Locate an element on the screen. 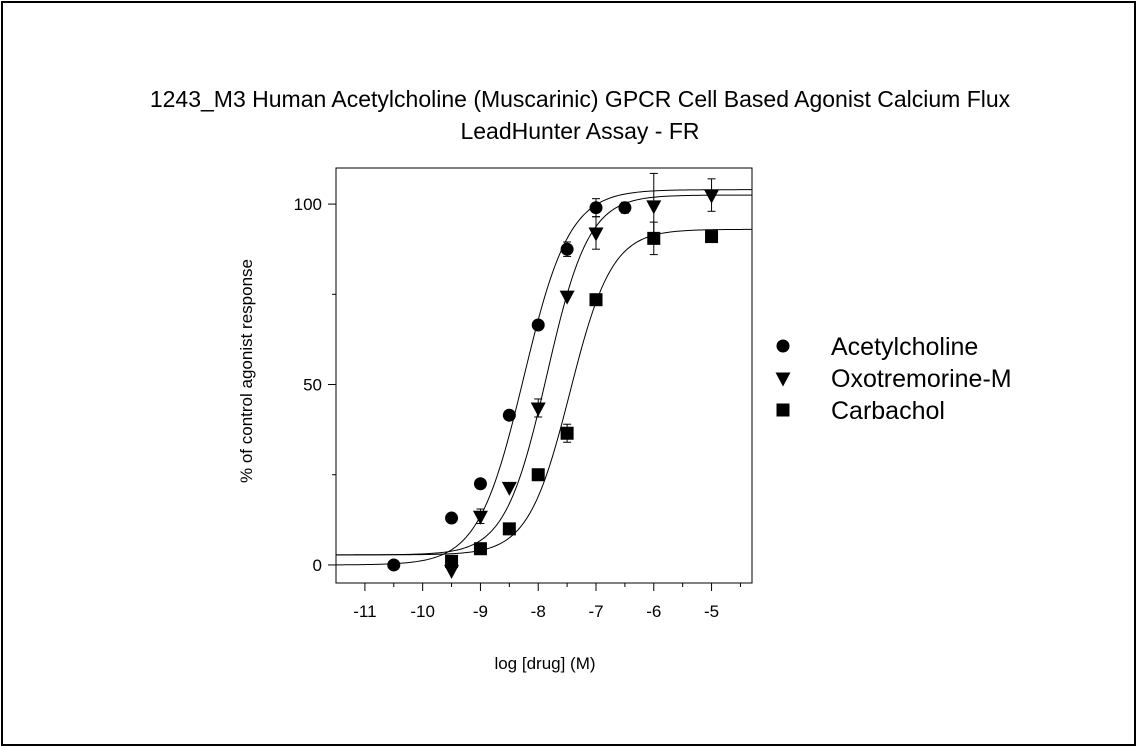  legend: Acetylcholine Oxotremorine-M Carbachol is located at coordinates (893, 379).